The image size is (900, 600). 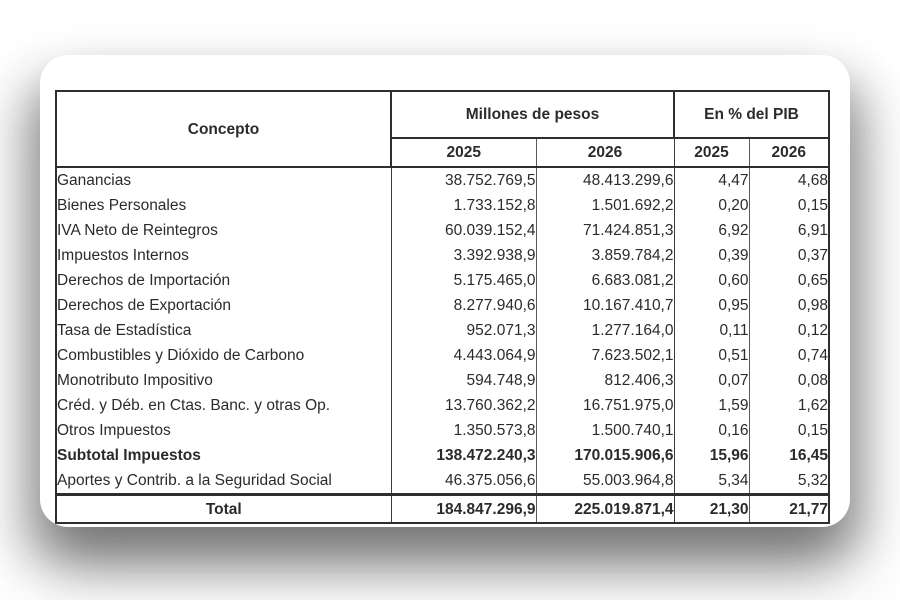 I want to click on pib-2026-cell: 1,62, so click(x=812, y=405).